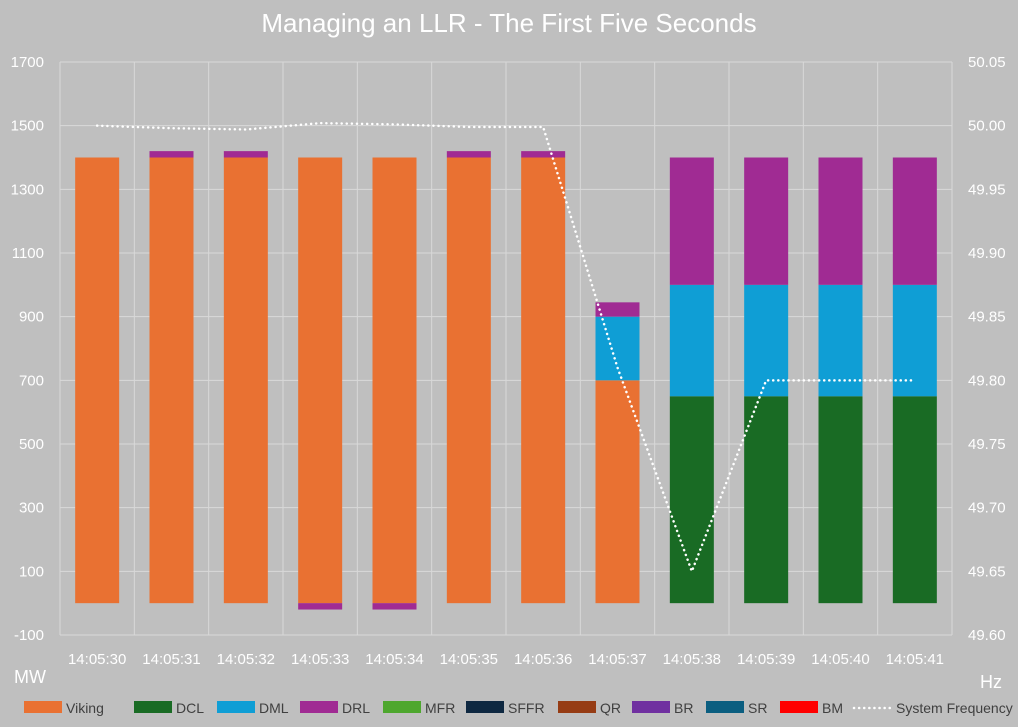 This screenshot has width=1018, height=727. Describe the element at coordinates (577, 707) in the screenshot. I see `legend-swatch-qr` at that location.